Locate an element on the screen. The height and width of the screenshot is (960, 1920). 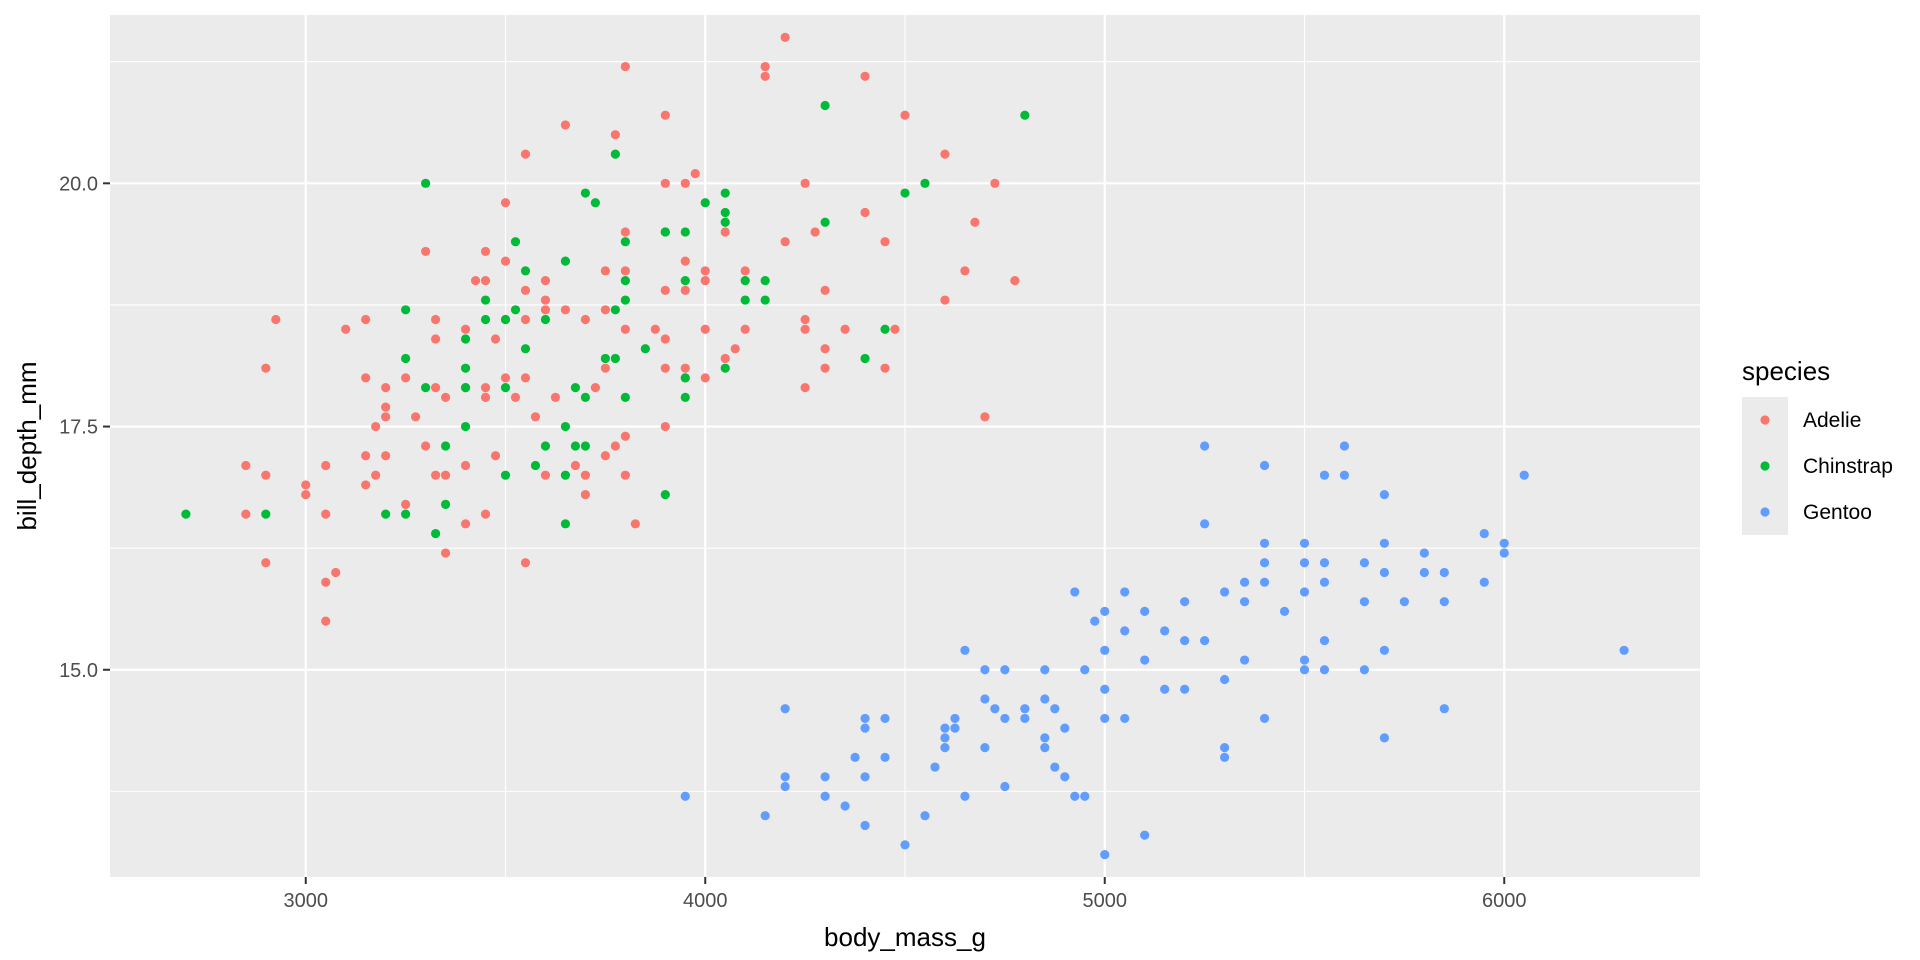
legend-key-adelie is located at coordinates (1765, 420).